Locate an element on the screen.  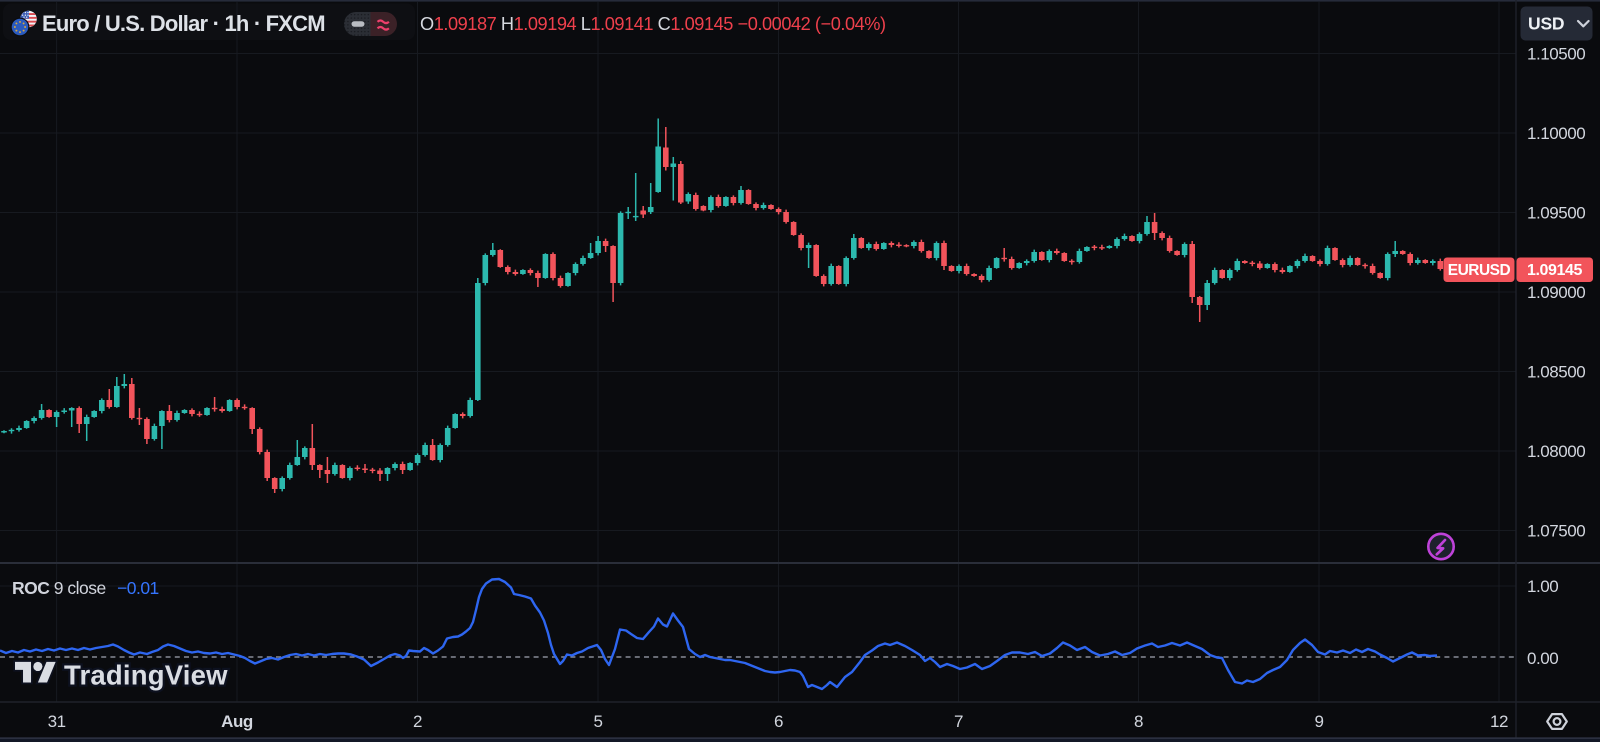
svg-text: USD is located at coordinates (1546, 24).